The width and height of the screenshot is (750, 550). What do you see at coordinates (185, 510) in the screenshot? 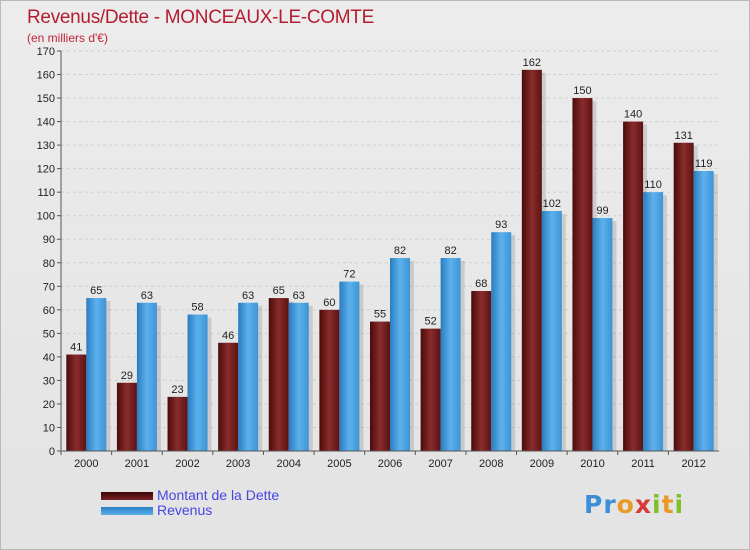
I see `legend-label-revenue: Revenus` at bounding box center [185, 510].